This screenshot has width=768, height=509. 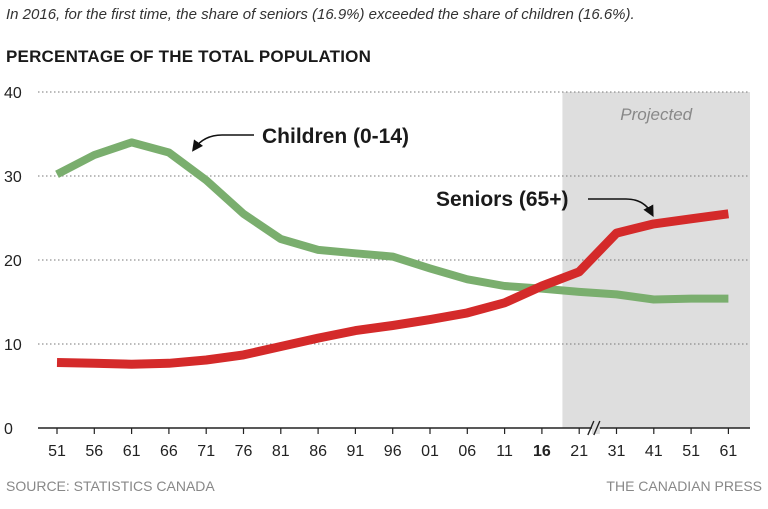 I want to click on children-series-label: Children (0-14), so click(x=335, y=136).